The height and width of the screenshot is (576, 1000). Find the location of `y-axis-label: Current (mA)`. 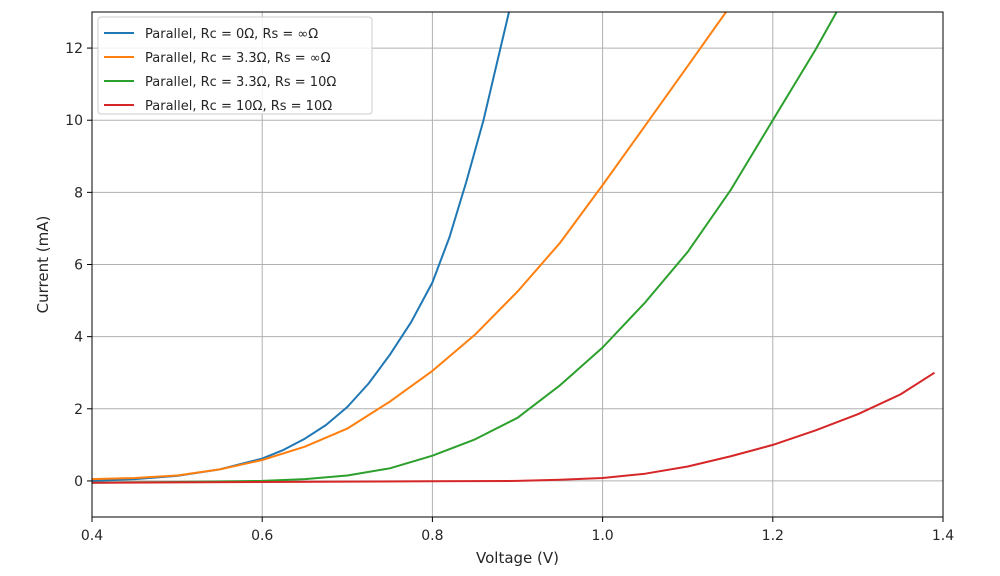

y-axis-label: Current (mA) is located at coordinates (43, 265).